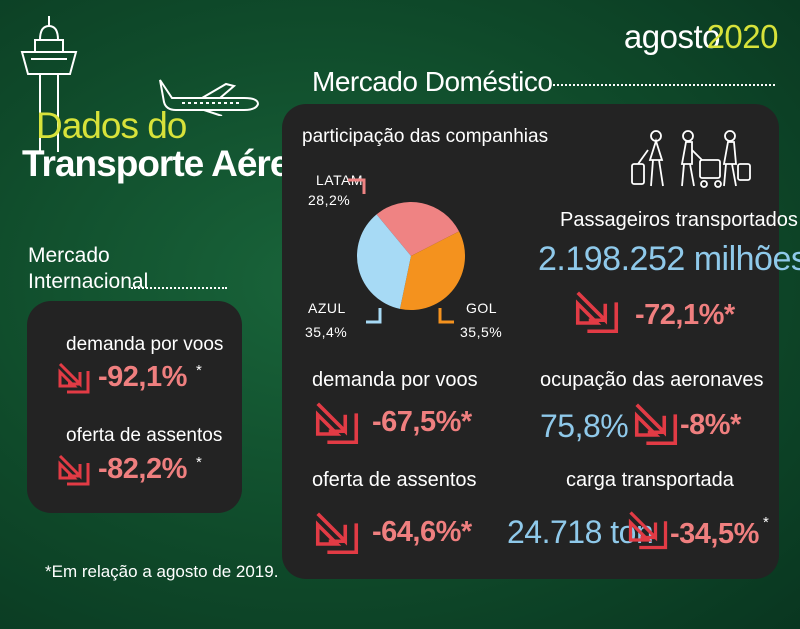 The width and height of the screenshot is (800, 629). What do you see at coordinates (482, 308) in the screenshot?
I see `pie-label-gol: GOL` at bounding box center [482, 308].